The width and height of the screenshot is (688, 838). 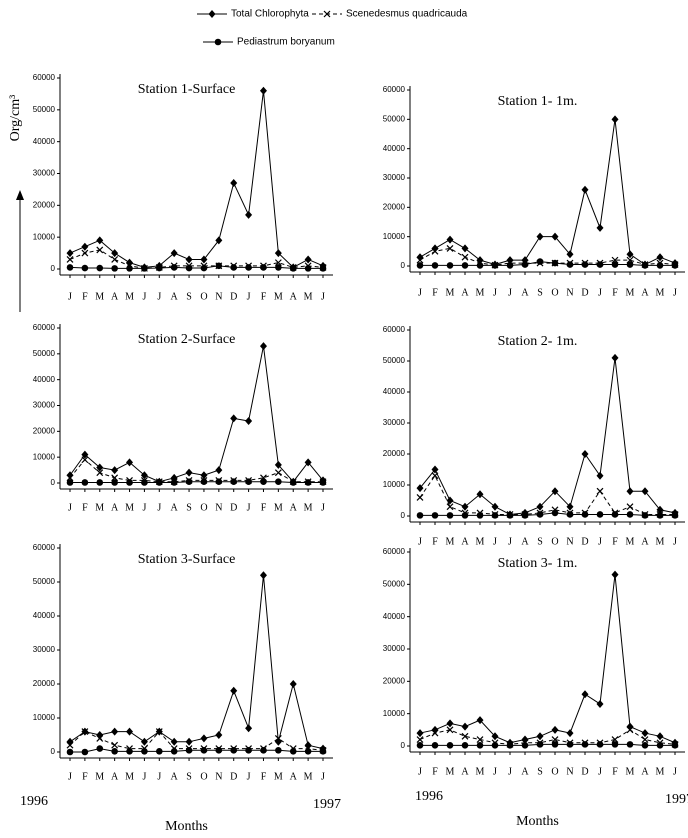 I want to click on y-tick-label: 50000, so click(x=44, y=581).